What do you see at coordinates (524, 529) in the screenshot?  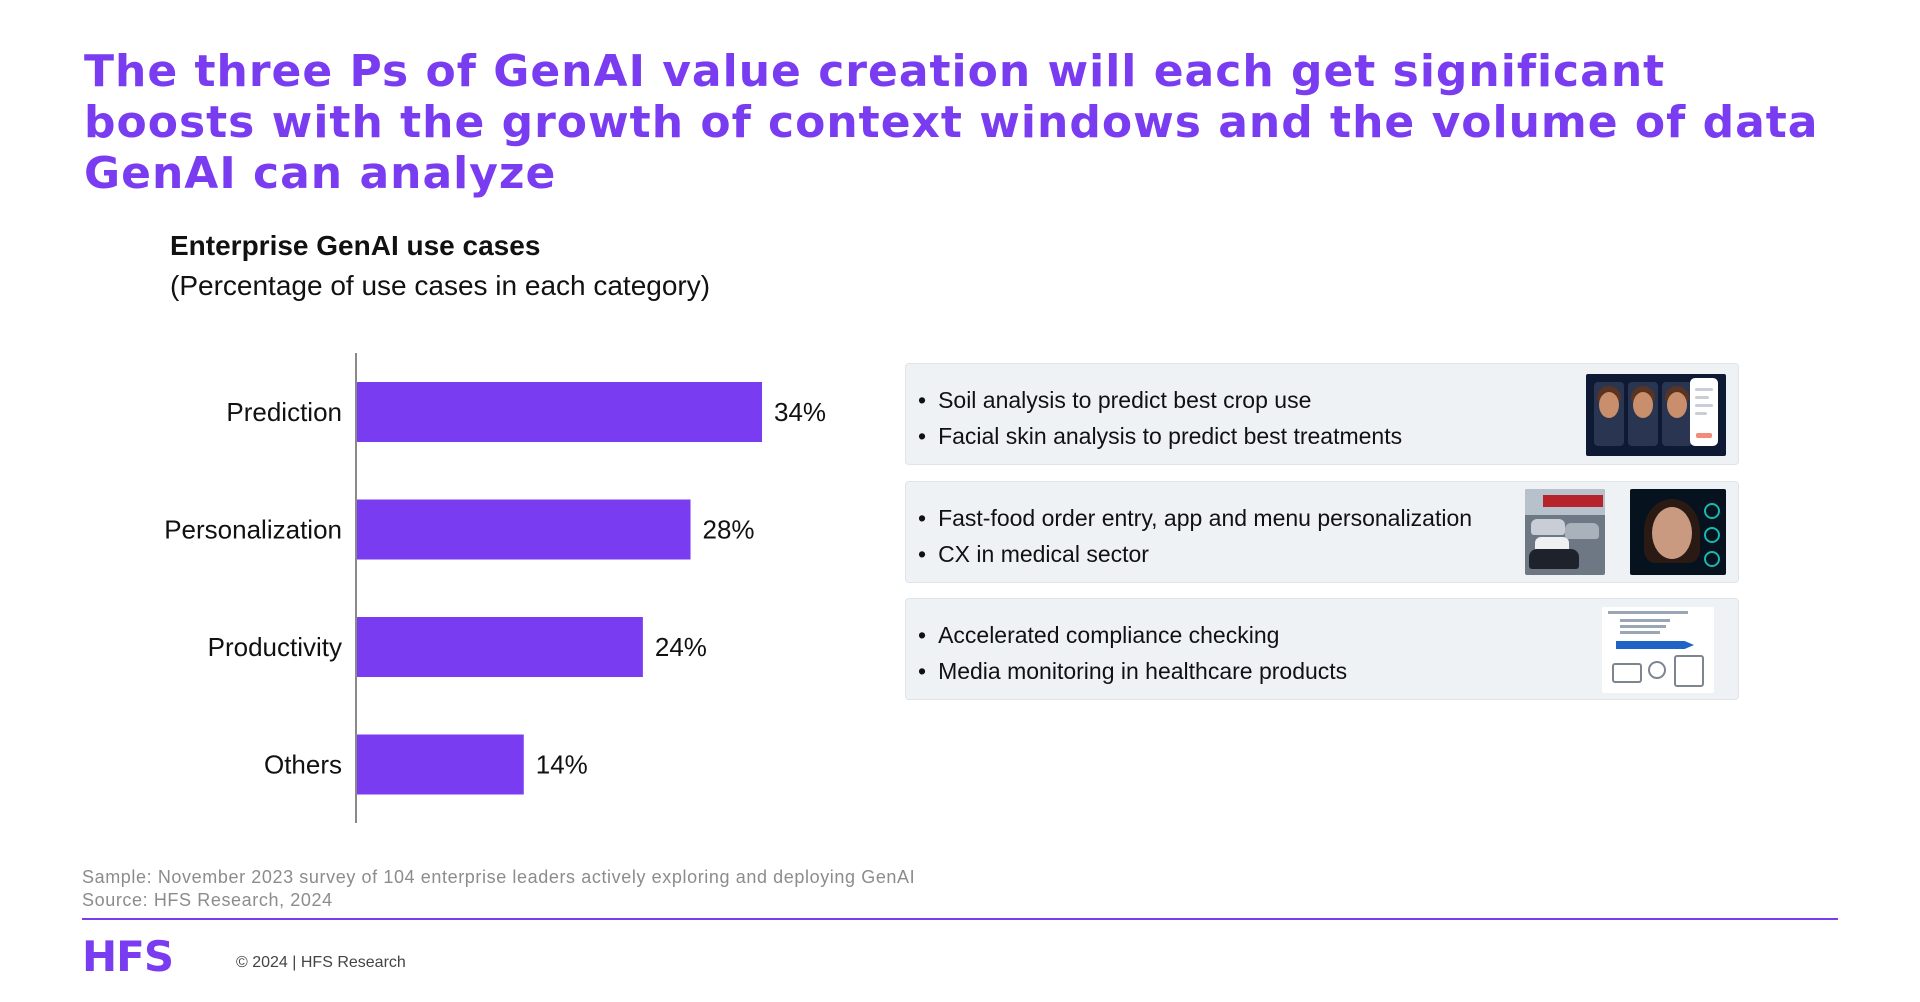 I see `bar-personalization` at bounding box center [524, 529].